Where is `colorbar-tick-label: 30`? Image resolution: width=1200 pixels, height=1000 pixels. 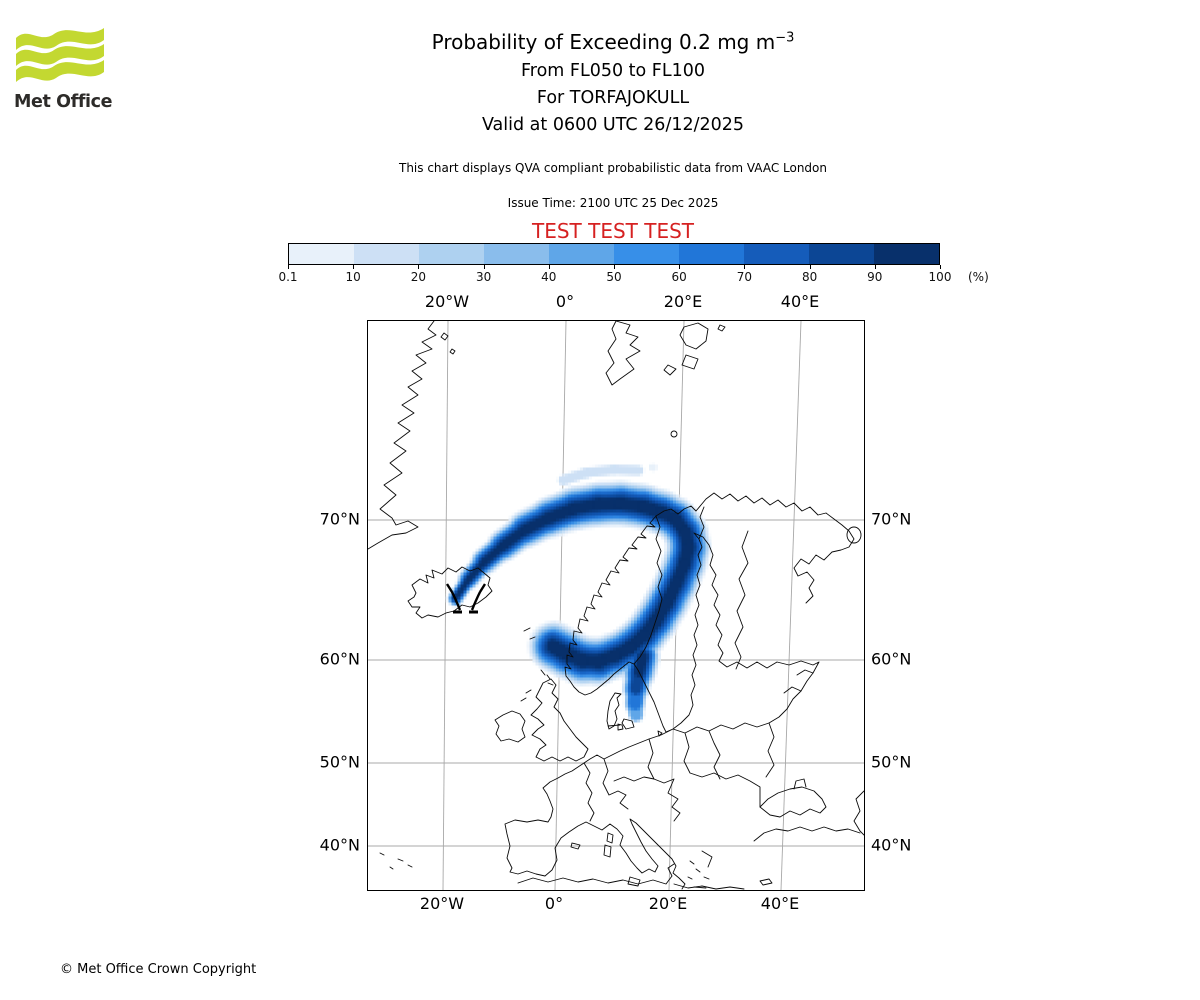 colorbar-tick-label: 30 is located at coordinates (483, 277).